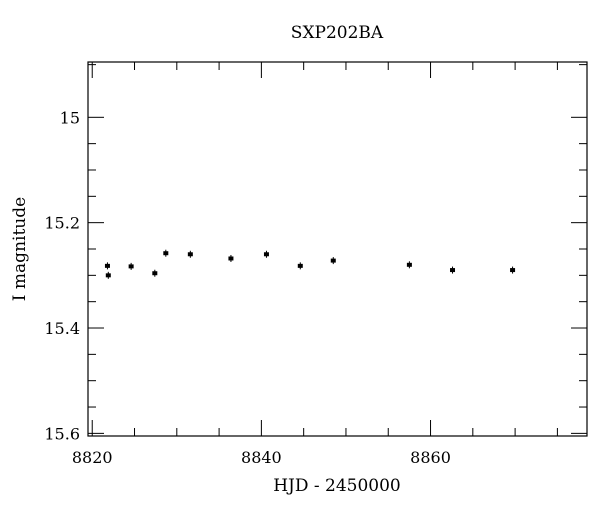  What do you see at coordinates (62, 433) in the screenshot?
I see `y-tick-label: 15.6` at bounding box center [62, 433].